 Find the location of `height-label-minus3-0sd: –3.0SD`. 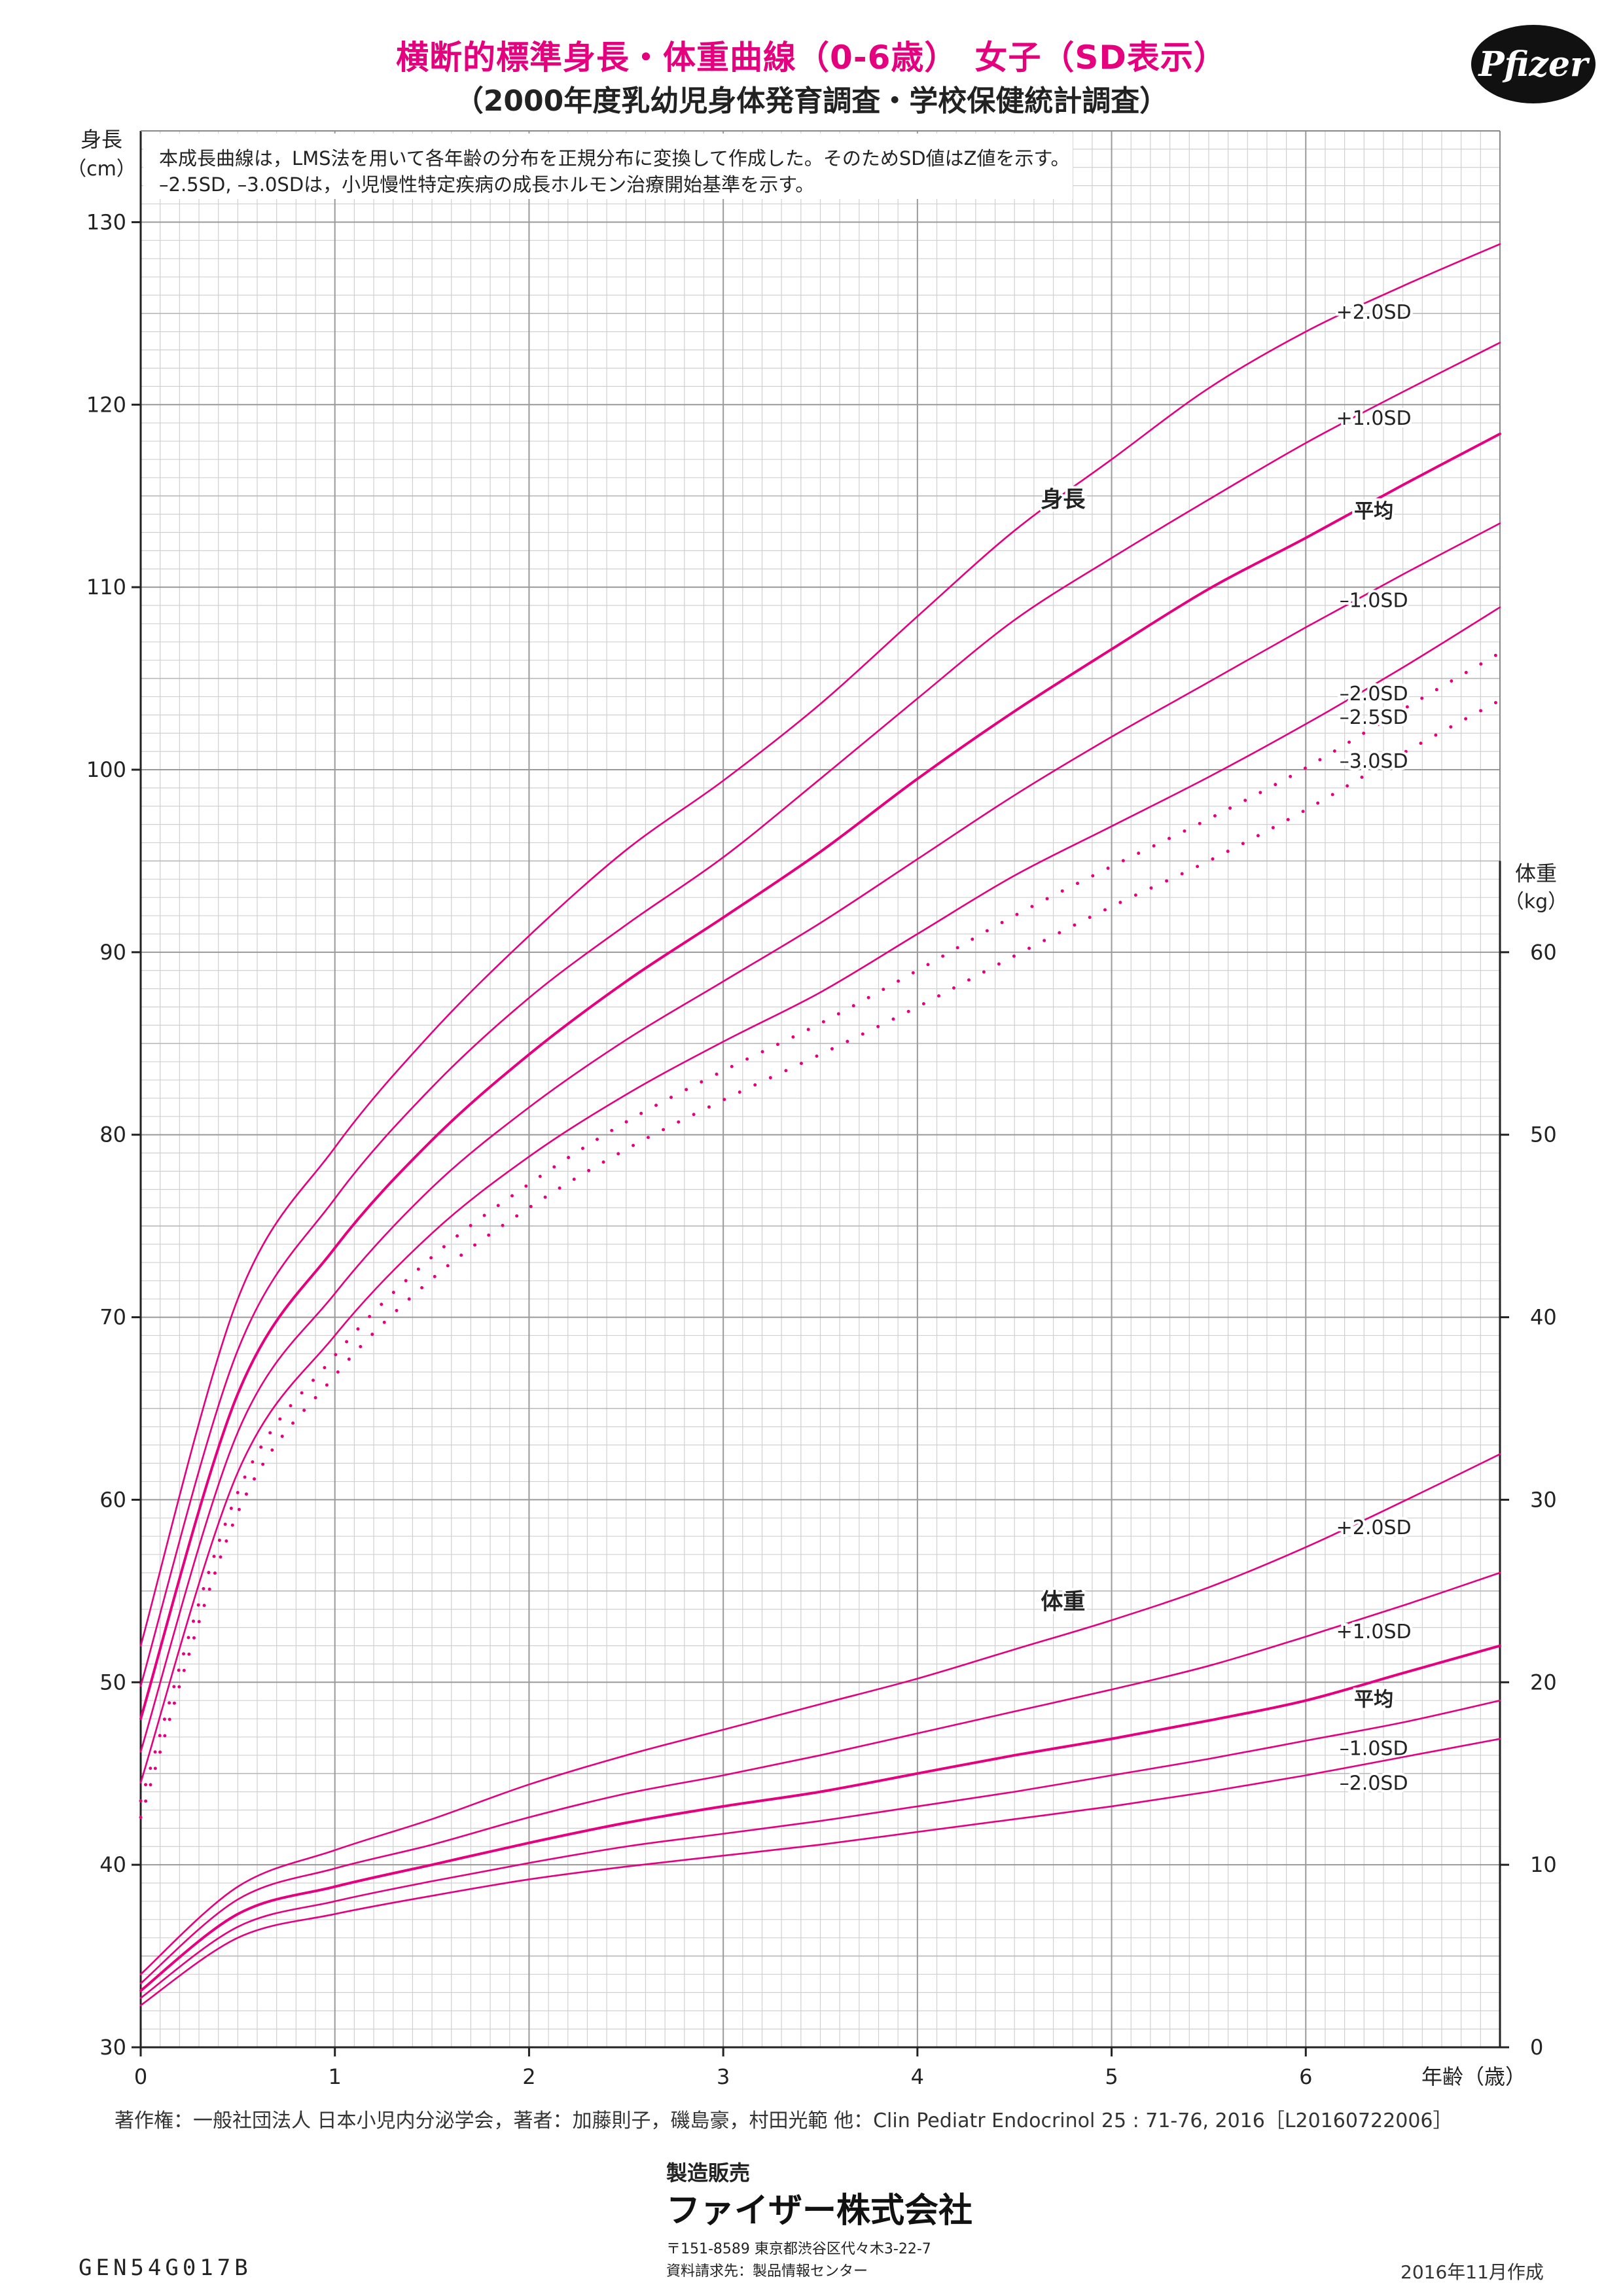

height-label-minus3-0sd: –3.0SD is located at coordinates (1374, 761).